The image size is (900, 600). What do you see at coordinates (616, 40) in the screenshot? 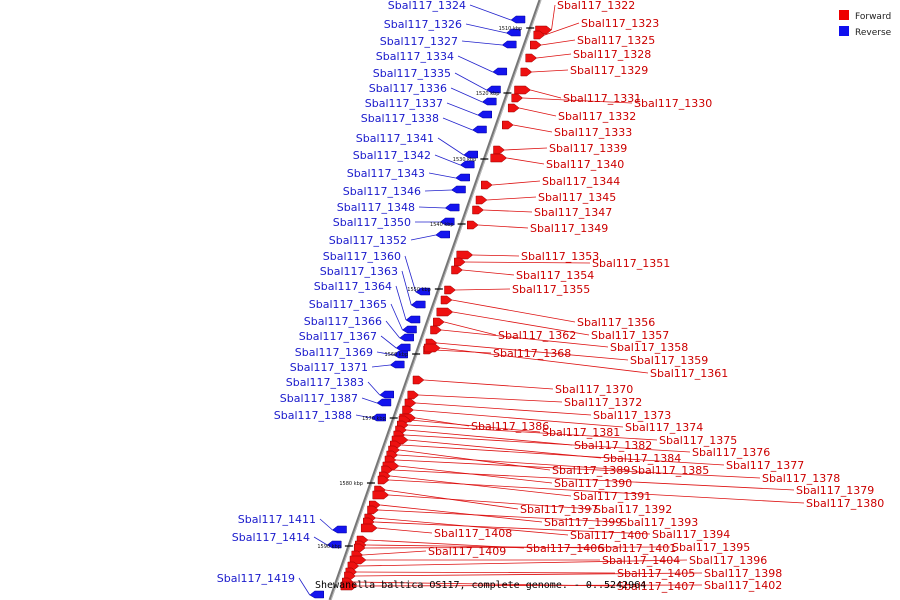
I see `forward-gene-label: Sbal117_1325` at bounding box center [616, 40].